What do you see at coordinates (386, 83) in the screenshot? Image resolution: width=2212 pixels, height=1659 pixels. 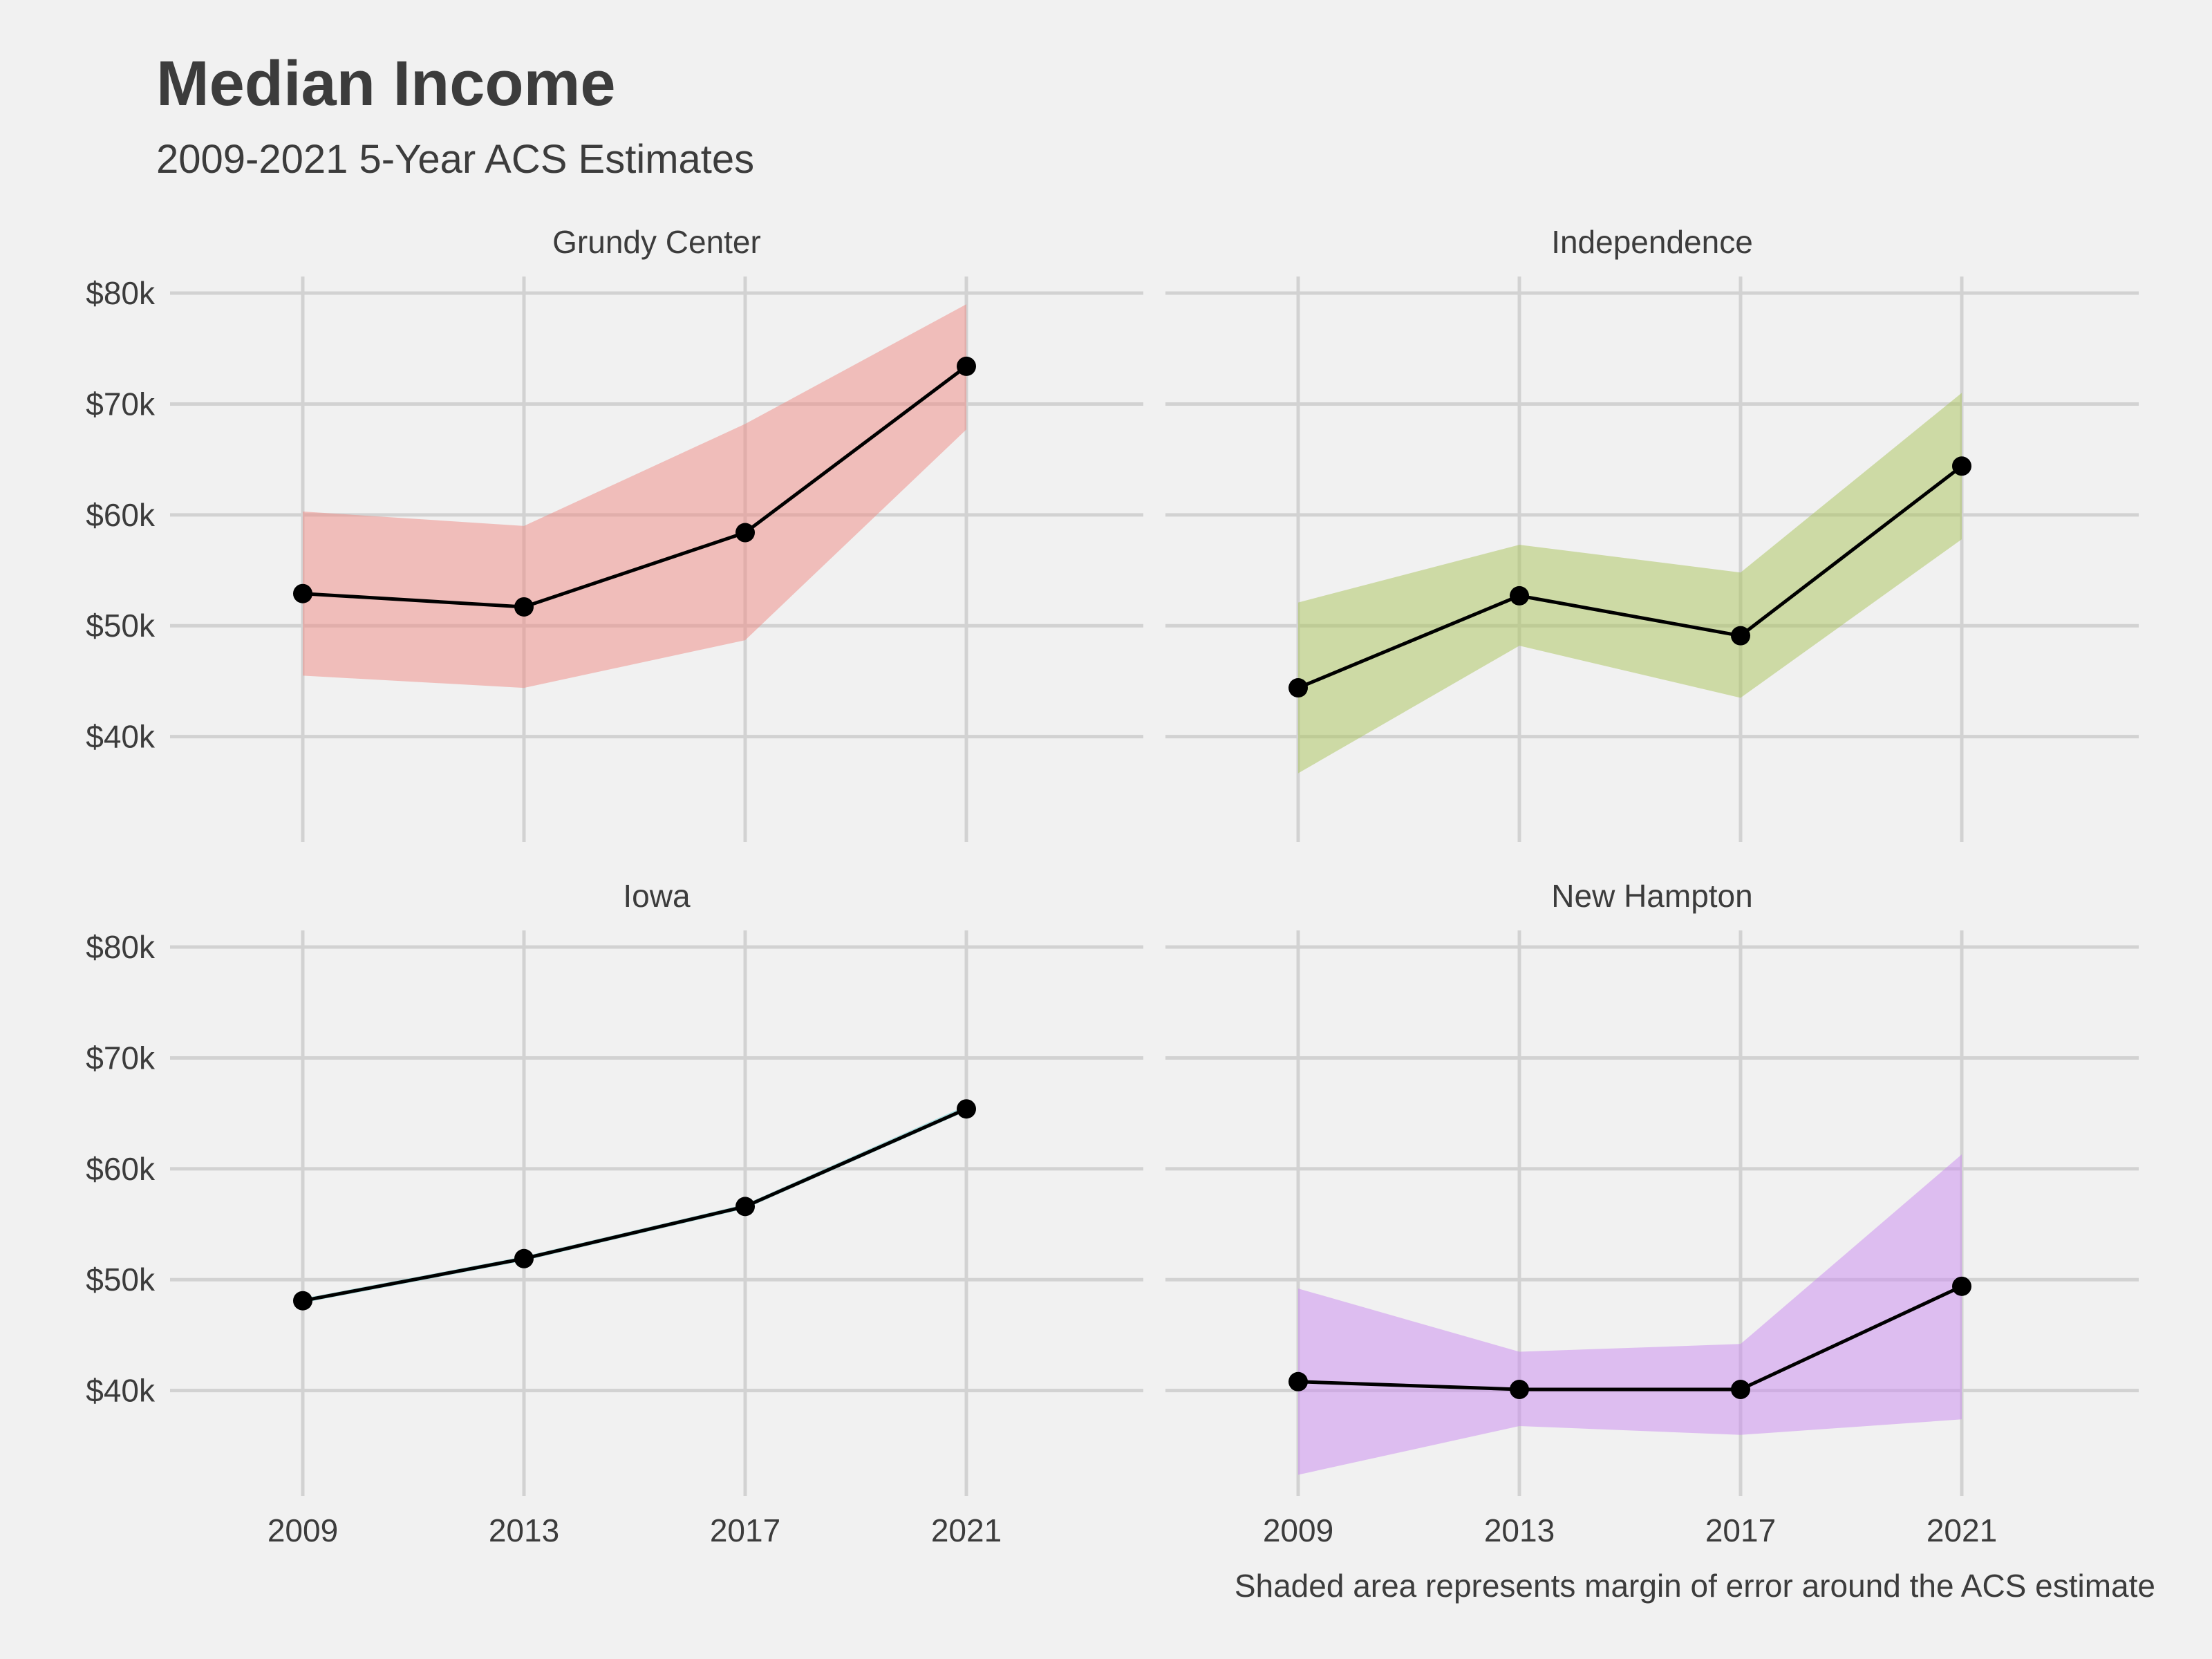 I see `chart-title: Median Income` at bounding box center [386, 83].